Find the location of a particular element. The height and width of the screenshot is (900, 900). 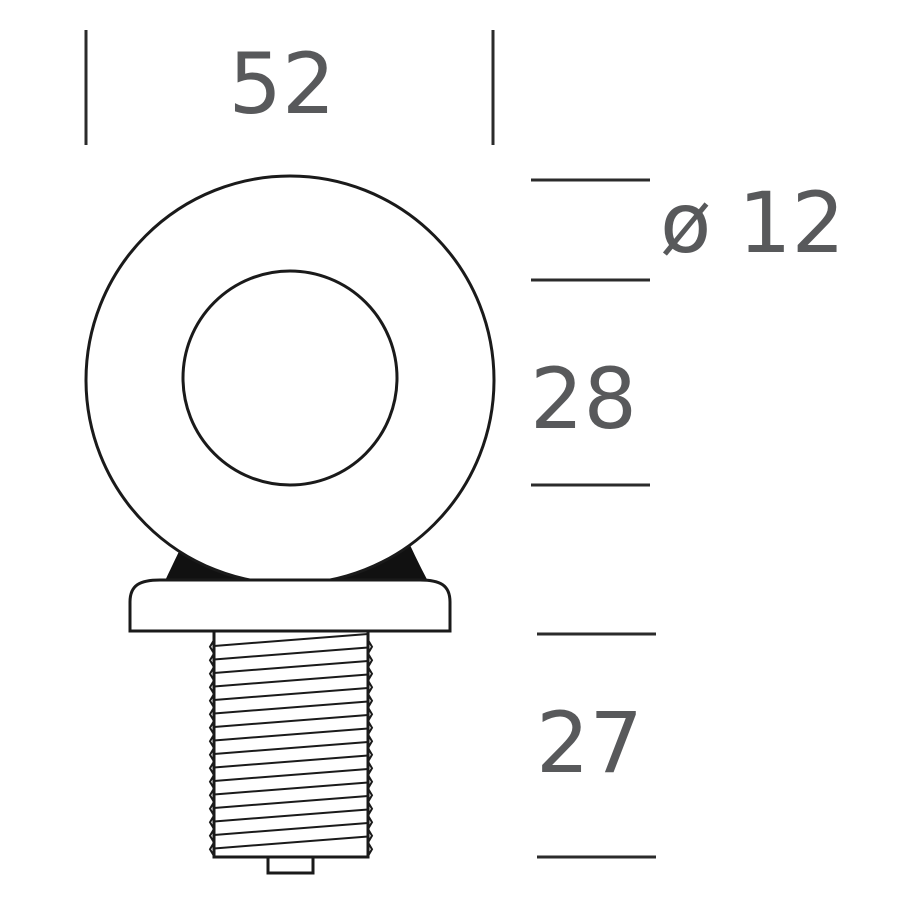

threaded-shank is located at coordinates (291, 744).